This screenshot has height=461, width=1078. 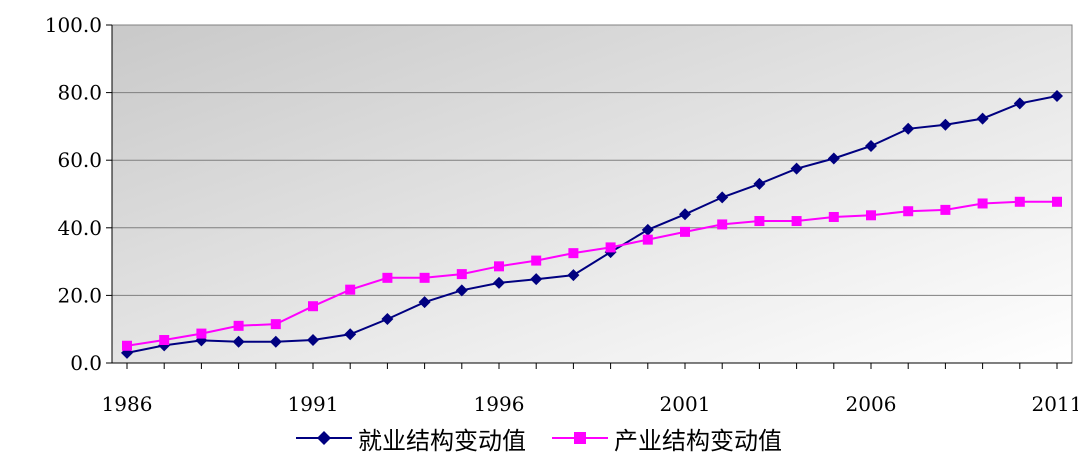 I want to click on y-tick-labels: 0.0 20.0 40.0 60.0 80.0 100.0, so click(x=73, y=194).